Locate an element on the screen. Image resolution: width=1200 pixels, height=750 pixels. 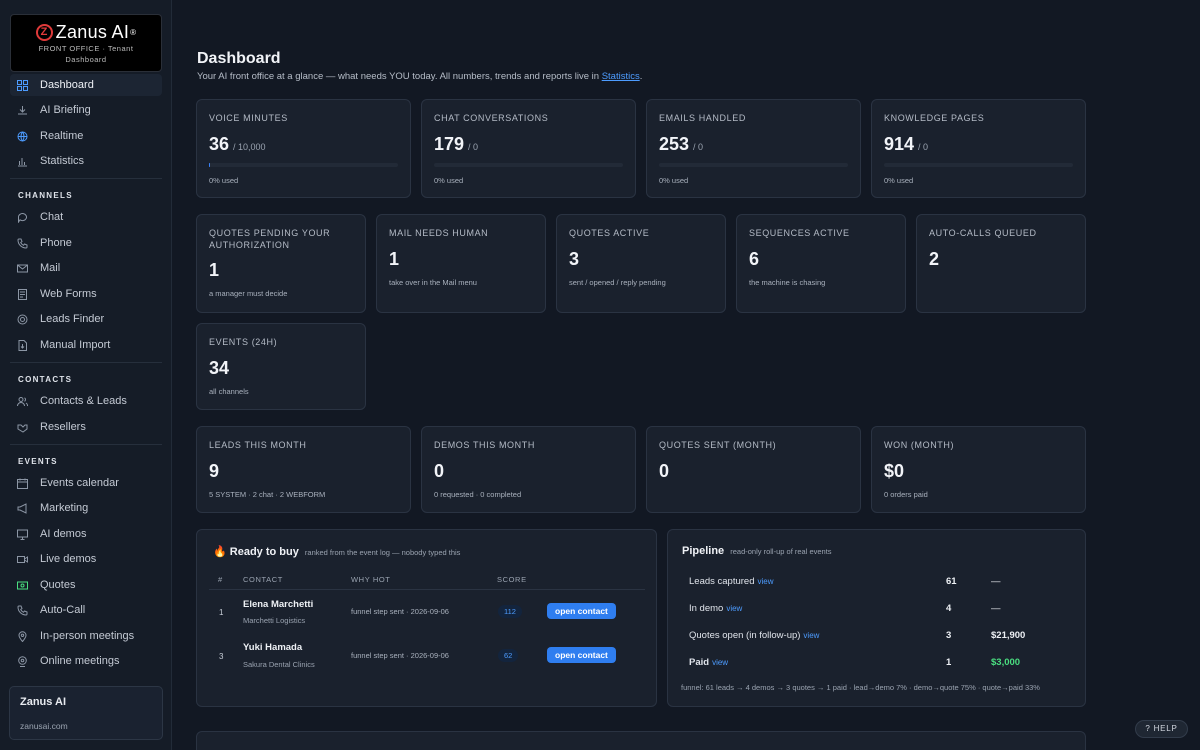
card-value-number: 914 is located at coordinates (899, 144).